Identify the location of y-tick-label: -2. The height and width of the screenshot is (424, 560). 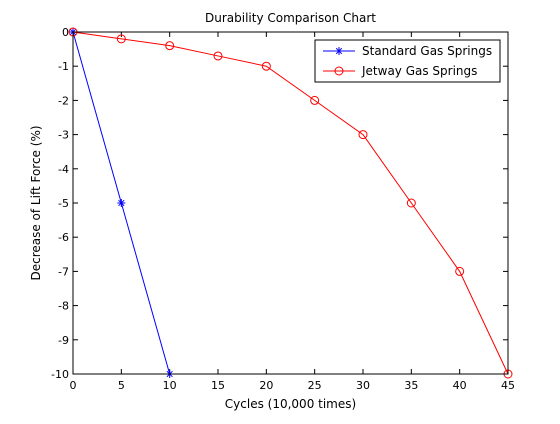
(63, 100).